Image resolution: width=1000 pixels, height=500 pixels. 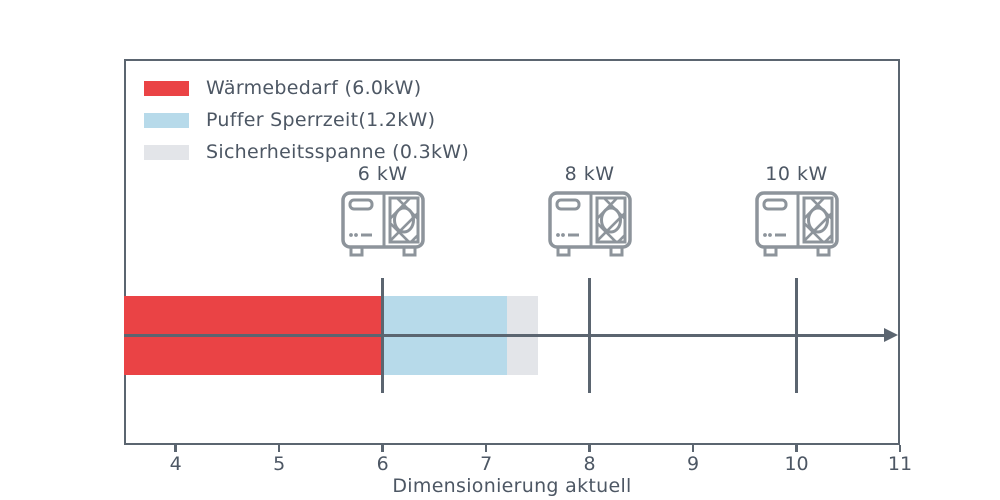 I want to click on legend-label: Wärmebedarf (6.0kW), so click(x=314, y=88).